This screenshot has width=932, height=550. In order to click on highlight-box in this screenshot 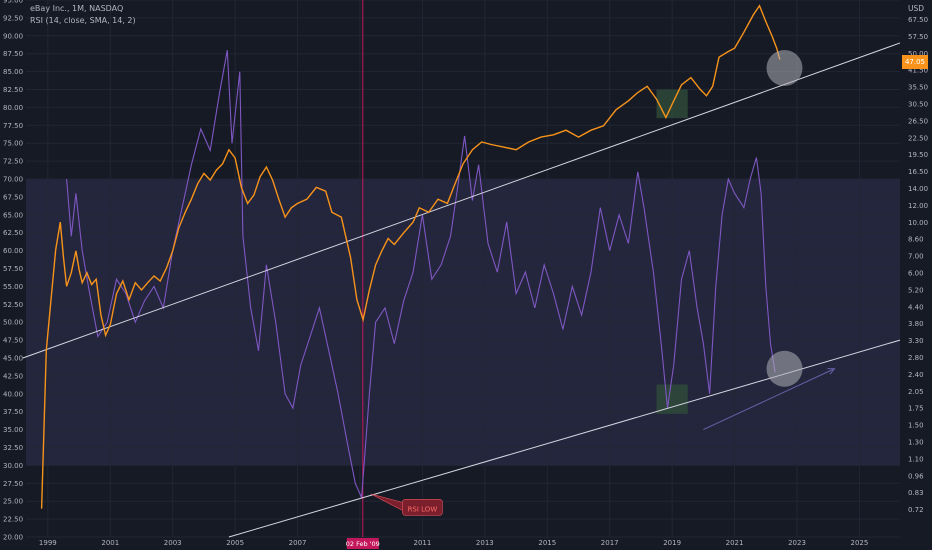, I will do `click(672, 399)`.